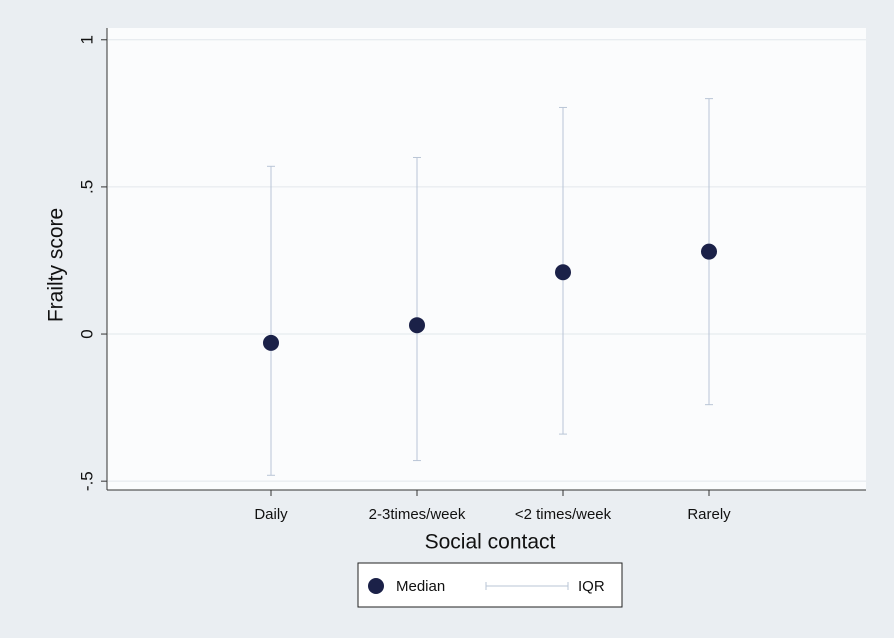  I want to click on x-tick-label: <2 times/week, so click(563, 514).